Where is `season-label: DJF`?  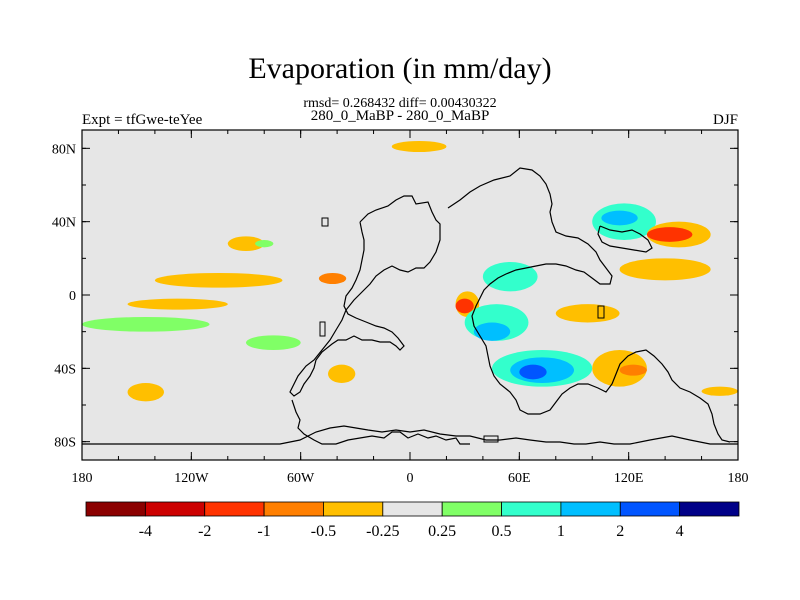 season-label: DJF is located at coordinates (725, 120).